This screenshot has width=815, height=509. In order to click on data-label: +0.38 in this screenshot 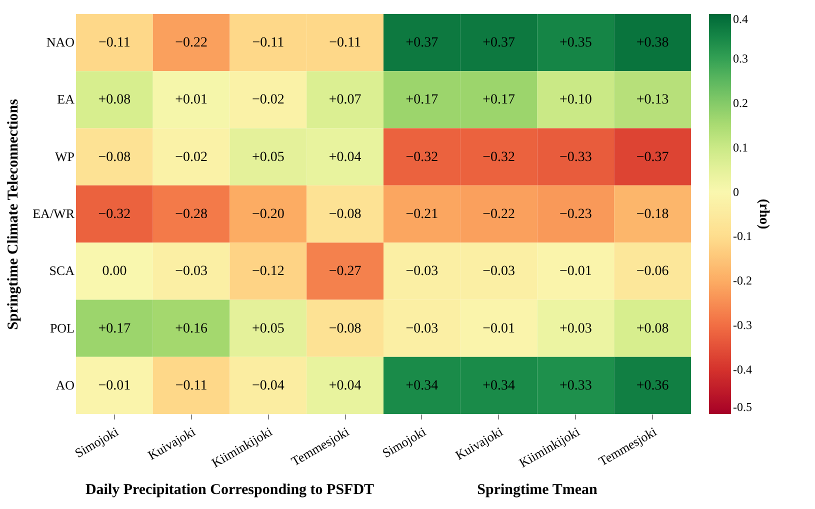, I will do `click(652, 43)`.